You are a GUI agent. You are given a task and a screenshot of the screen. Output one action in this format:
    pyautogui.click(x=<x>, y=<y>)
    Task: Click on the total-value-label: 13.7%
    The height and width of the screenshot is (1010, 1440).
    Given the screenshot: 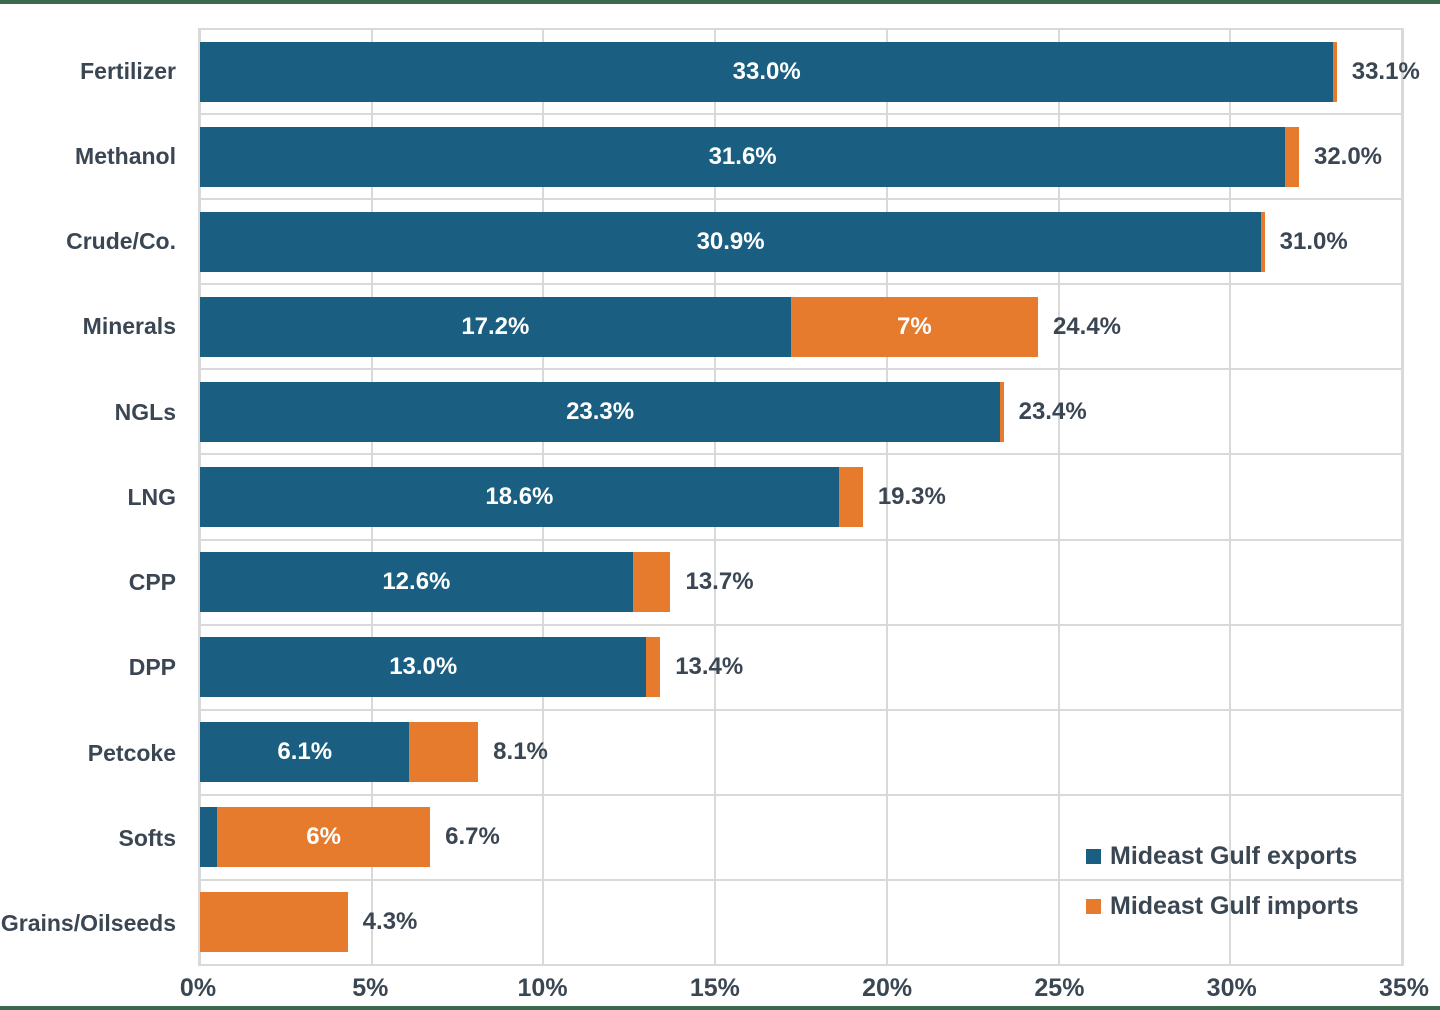 What is the action you would take?
    pyautogui.click(x=719, y=582)
    